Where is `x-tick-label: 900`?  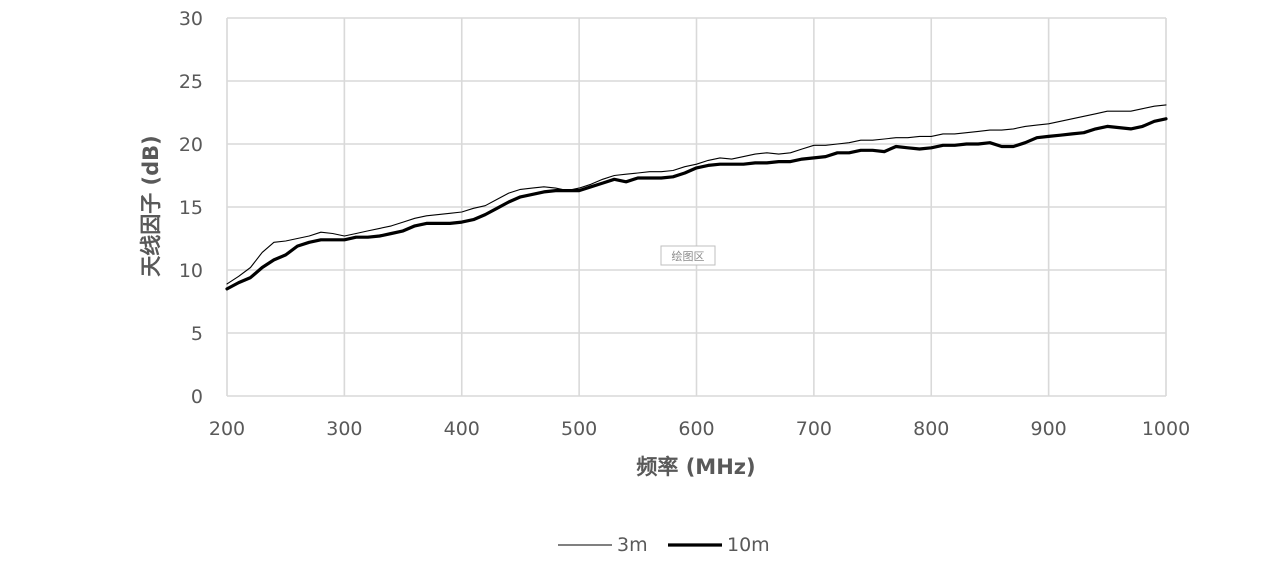 x-tick-label: 900 is located at coordinates (1048, 429).